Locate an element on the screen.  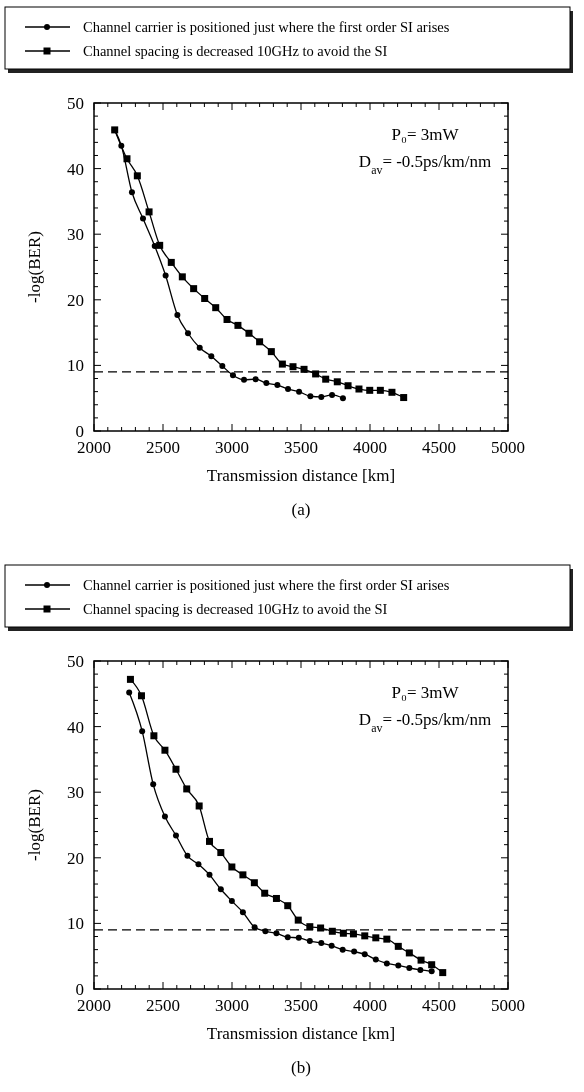
y-tick-label: 10 is located at coordinates (75, 924).